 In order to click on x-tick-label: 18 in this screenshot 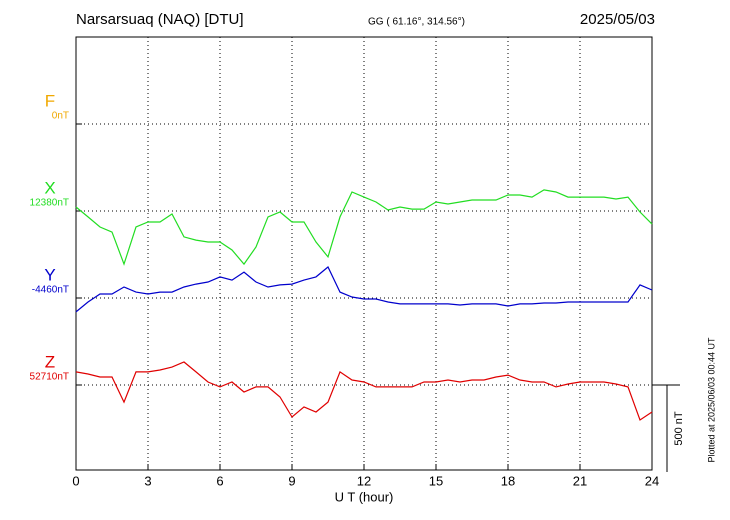, I will do `click(508, 480)`.